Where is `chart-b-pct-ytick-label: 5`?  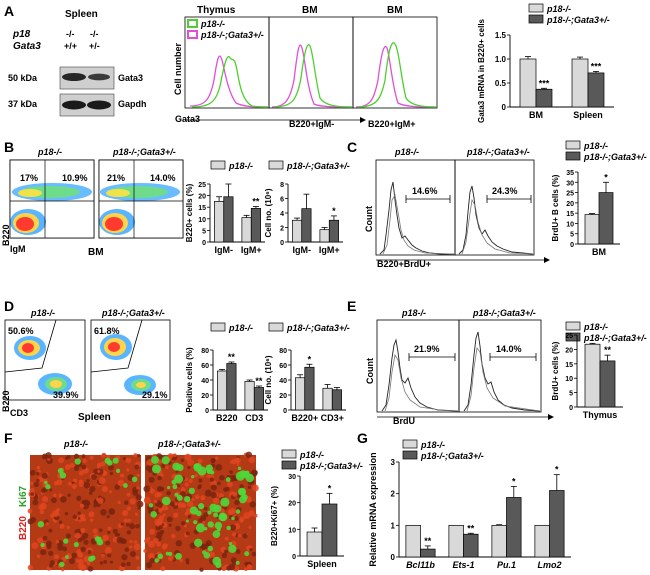
chart-b-pct-ytick-label: 5 is located at coordinates (204, 231).